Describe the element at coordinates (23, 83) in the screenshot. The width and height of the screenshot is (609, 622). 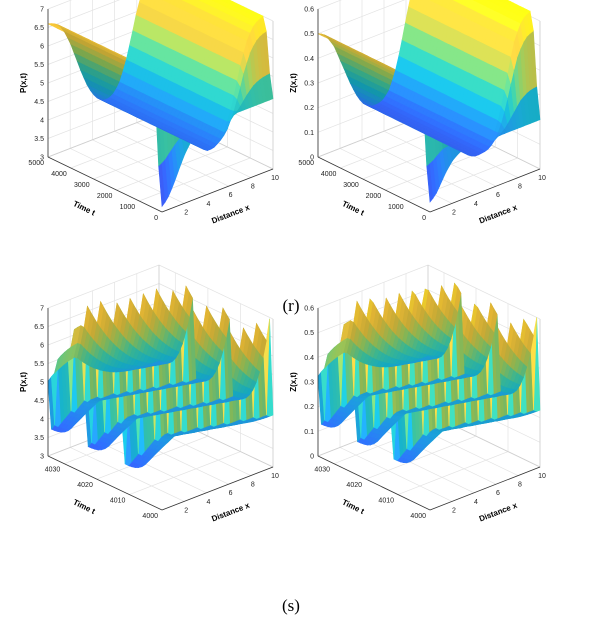
I see `z-axis-label: P(x,t)` at that location.